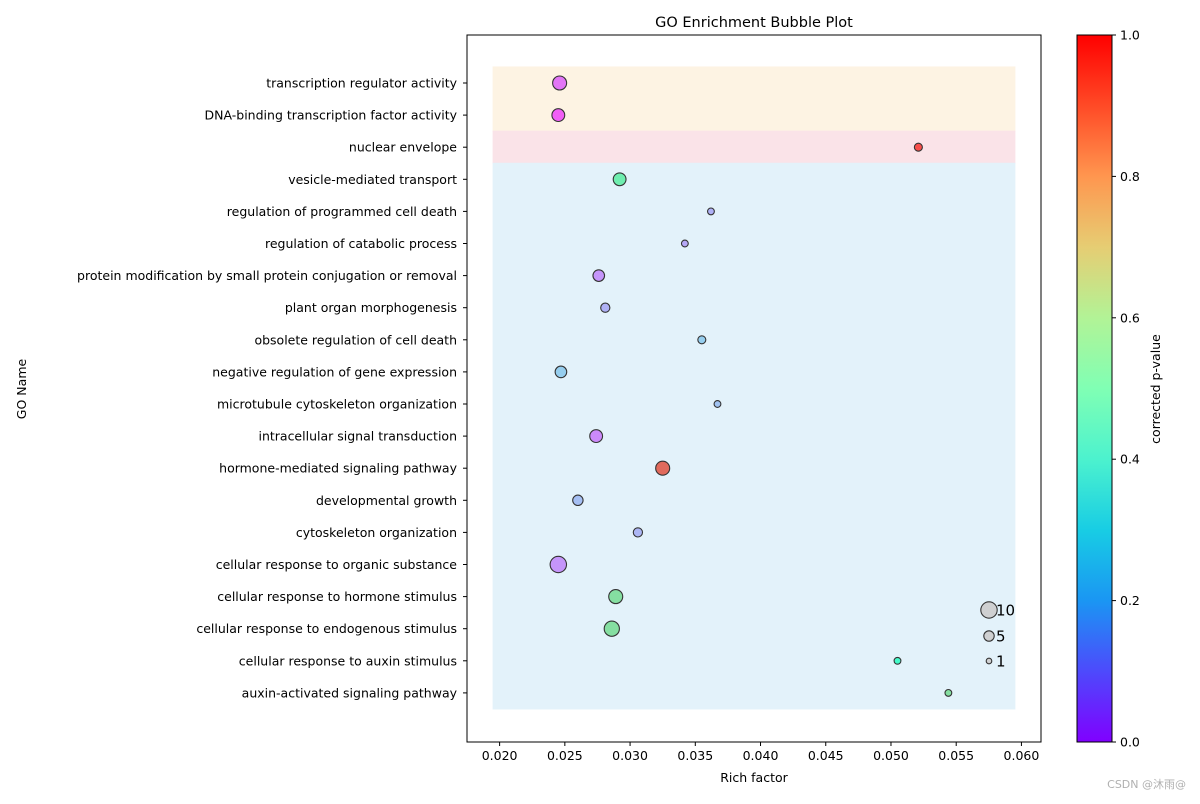 The height and width of the screenshot is (804, 1200). What do you see at coordinates (826, 755) in the screenshot?
I see `x-tick-label: 0.045` at bounding box center [826, 755].